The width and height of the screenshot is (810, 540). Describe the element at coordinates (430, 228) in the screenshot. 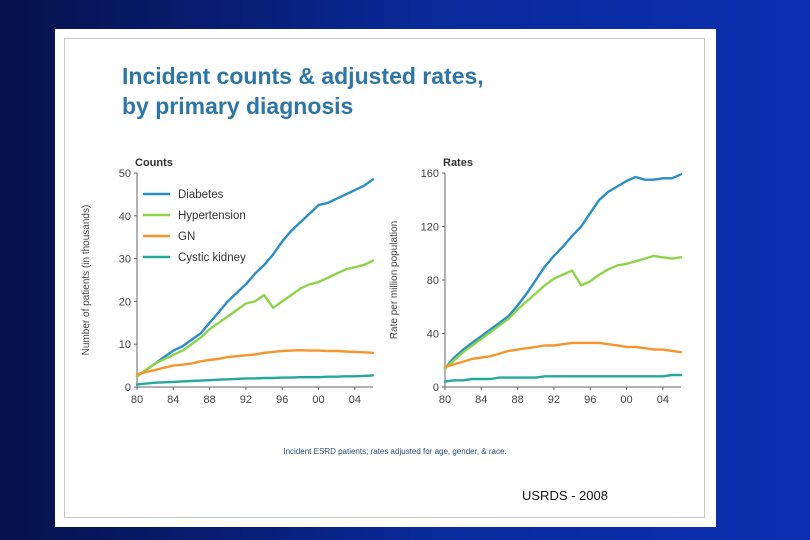

I see `y-tick-label: 120` at that location.